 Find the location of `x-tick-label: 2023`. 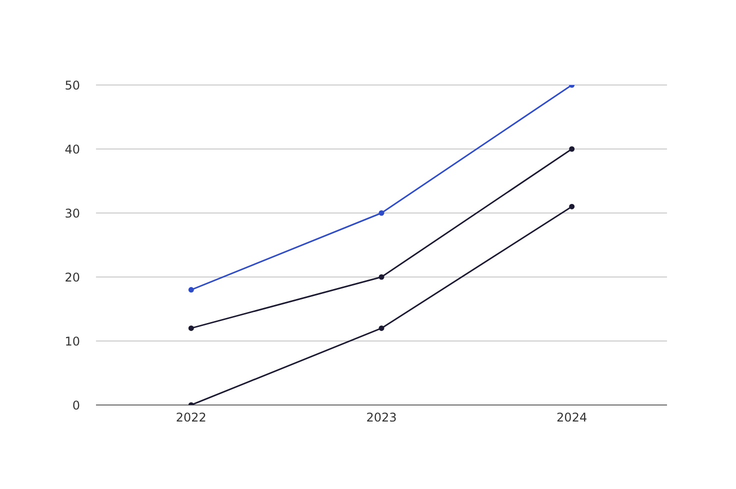

x-tick-label: 2023 is located at coordinates (381, 417).